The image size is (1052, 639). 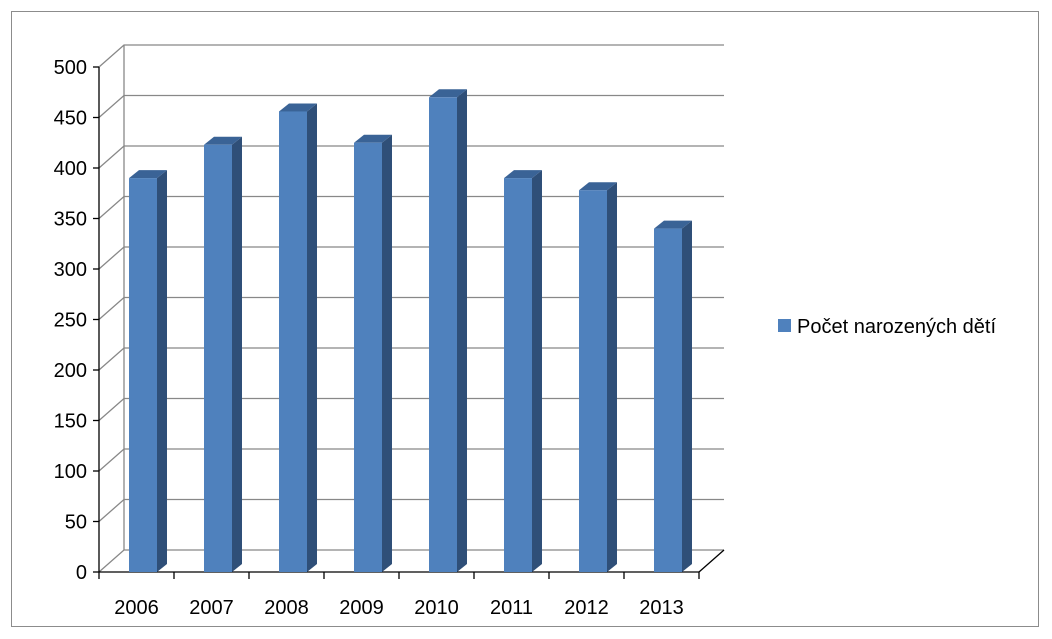 I want to click on y-tick-label: 200, so click(x=70, y=371).